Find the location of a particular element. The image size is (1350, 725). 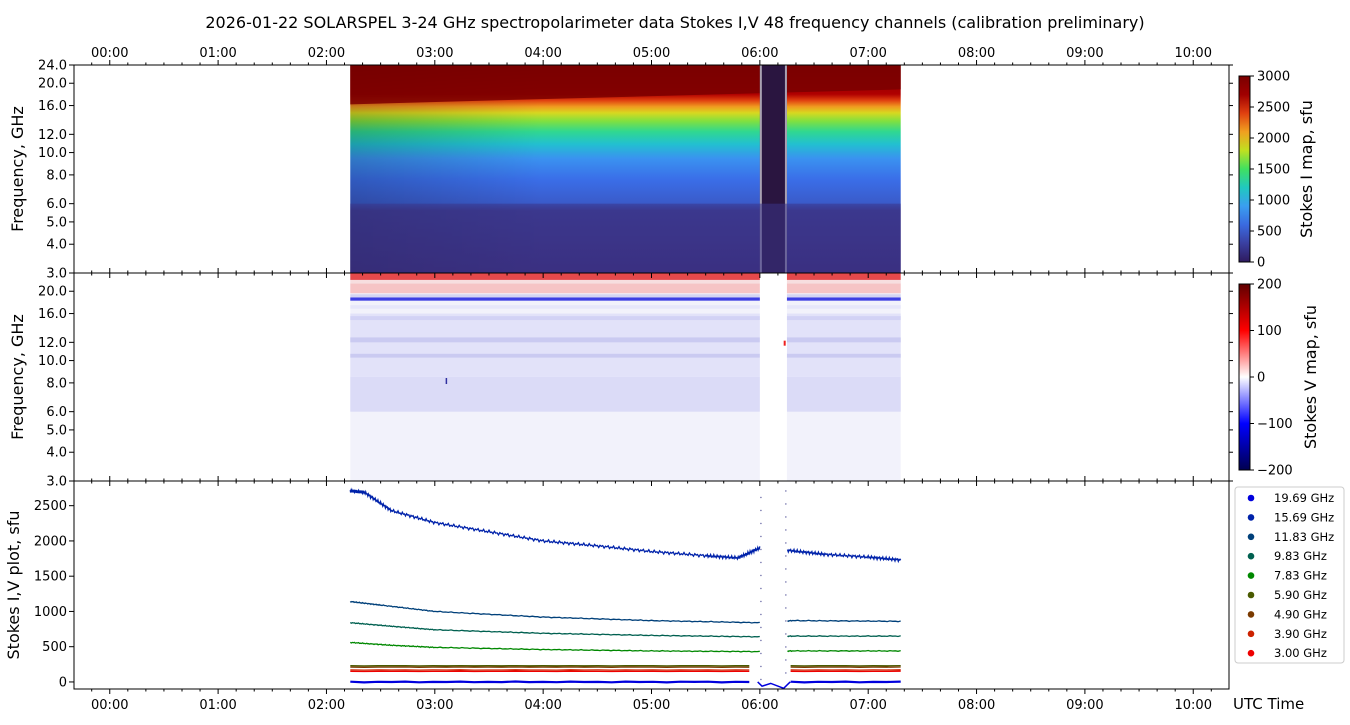

stokes-i-y-tick-label: 5.0 is located at coordinates (56, 222).